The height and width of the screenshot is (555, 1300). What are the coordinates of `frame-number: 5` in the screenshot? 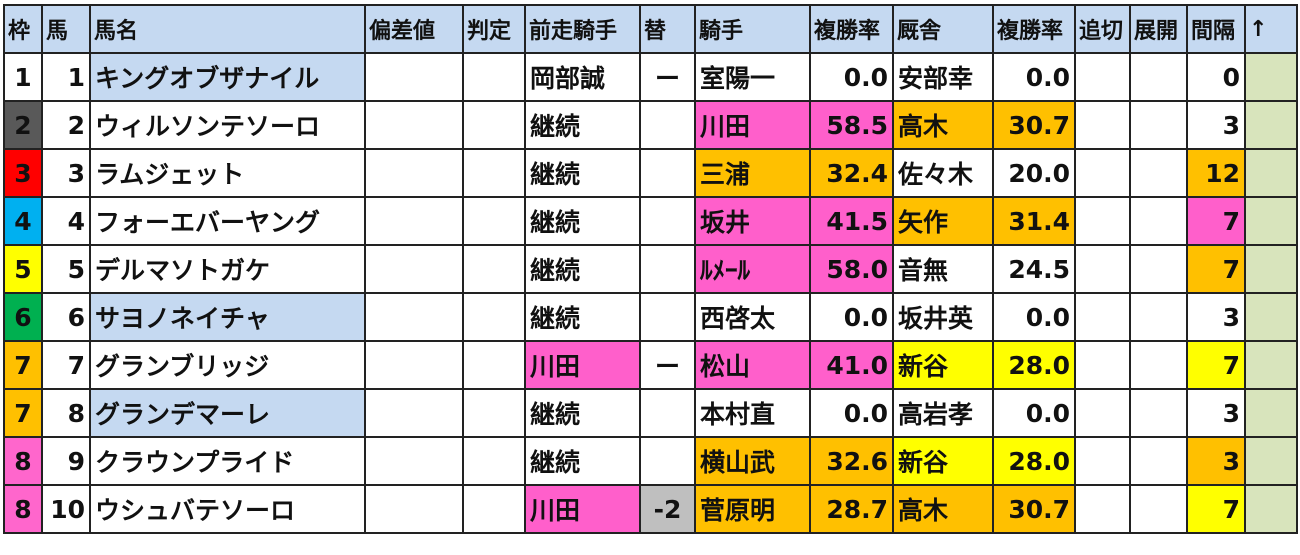 It's located at (23, 269).